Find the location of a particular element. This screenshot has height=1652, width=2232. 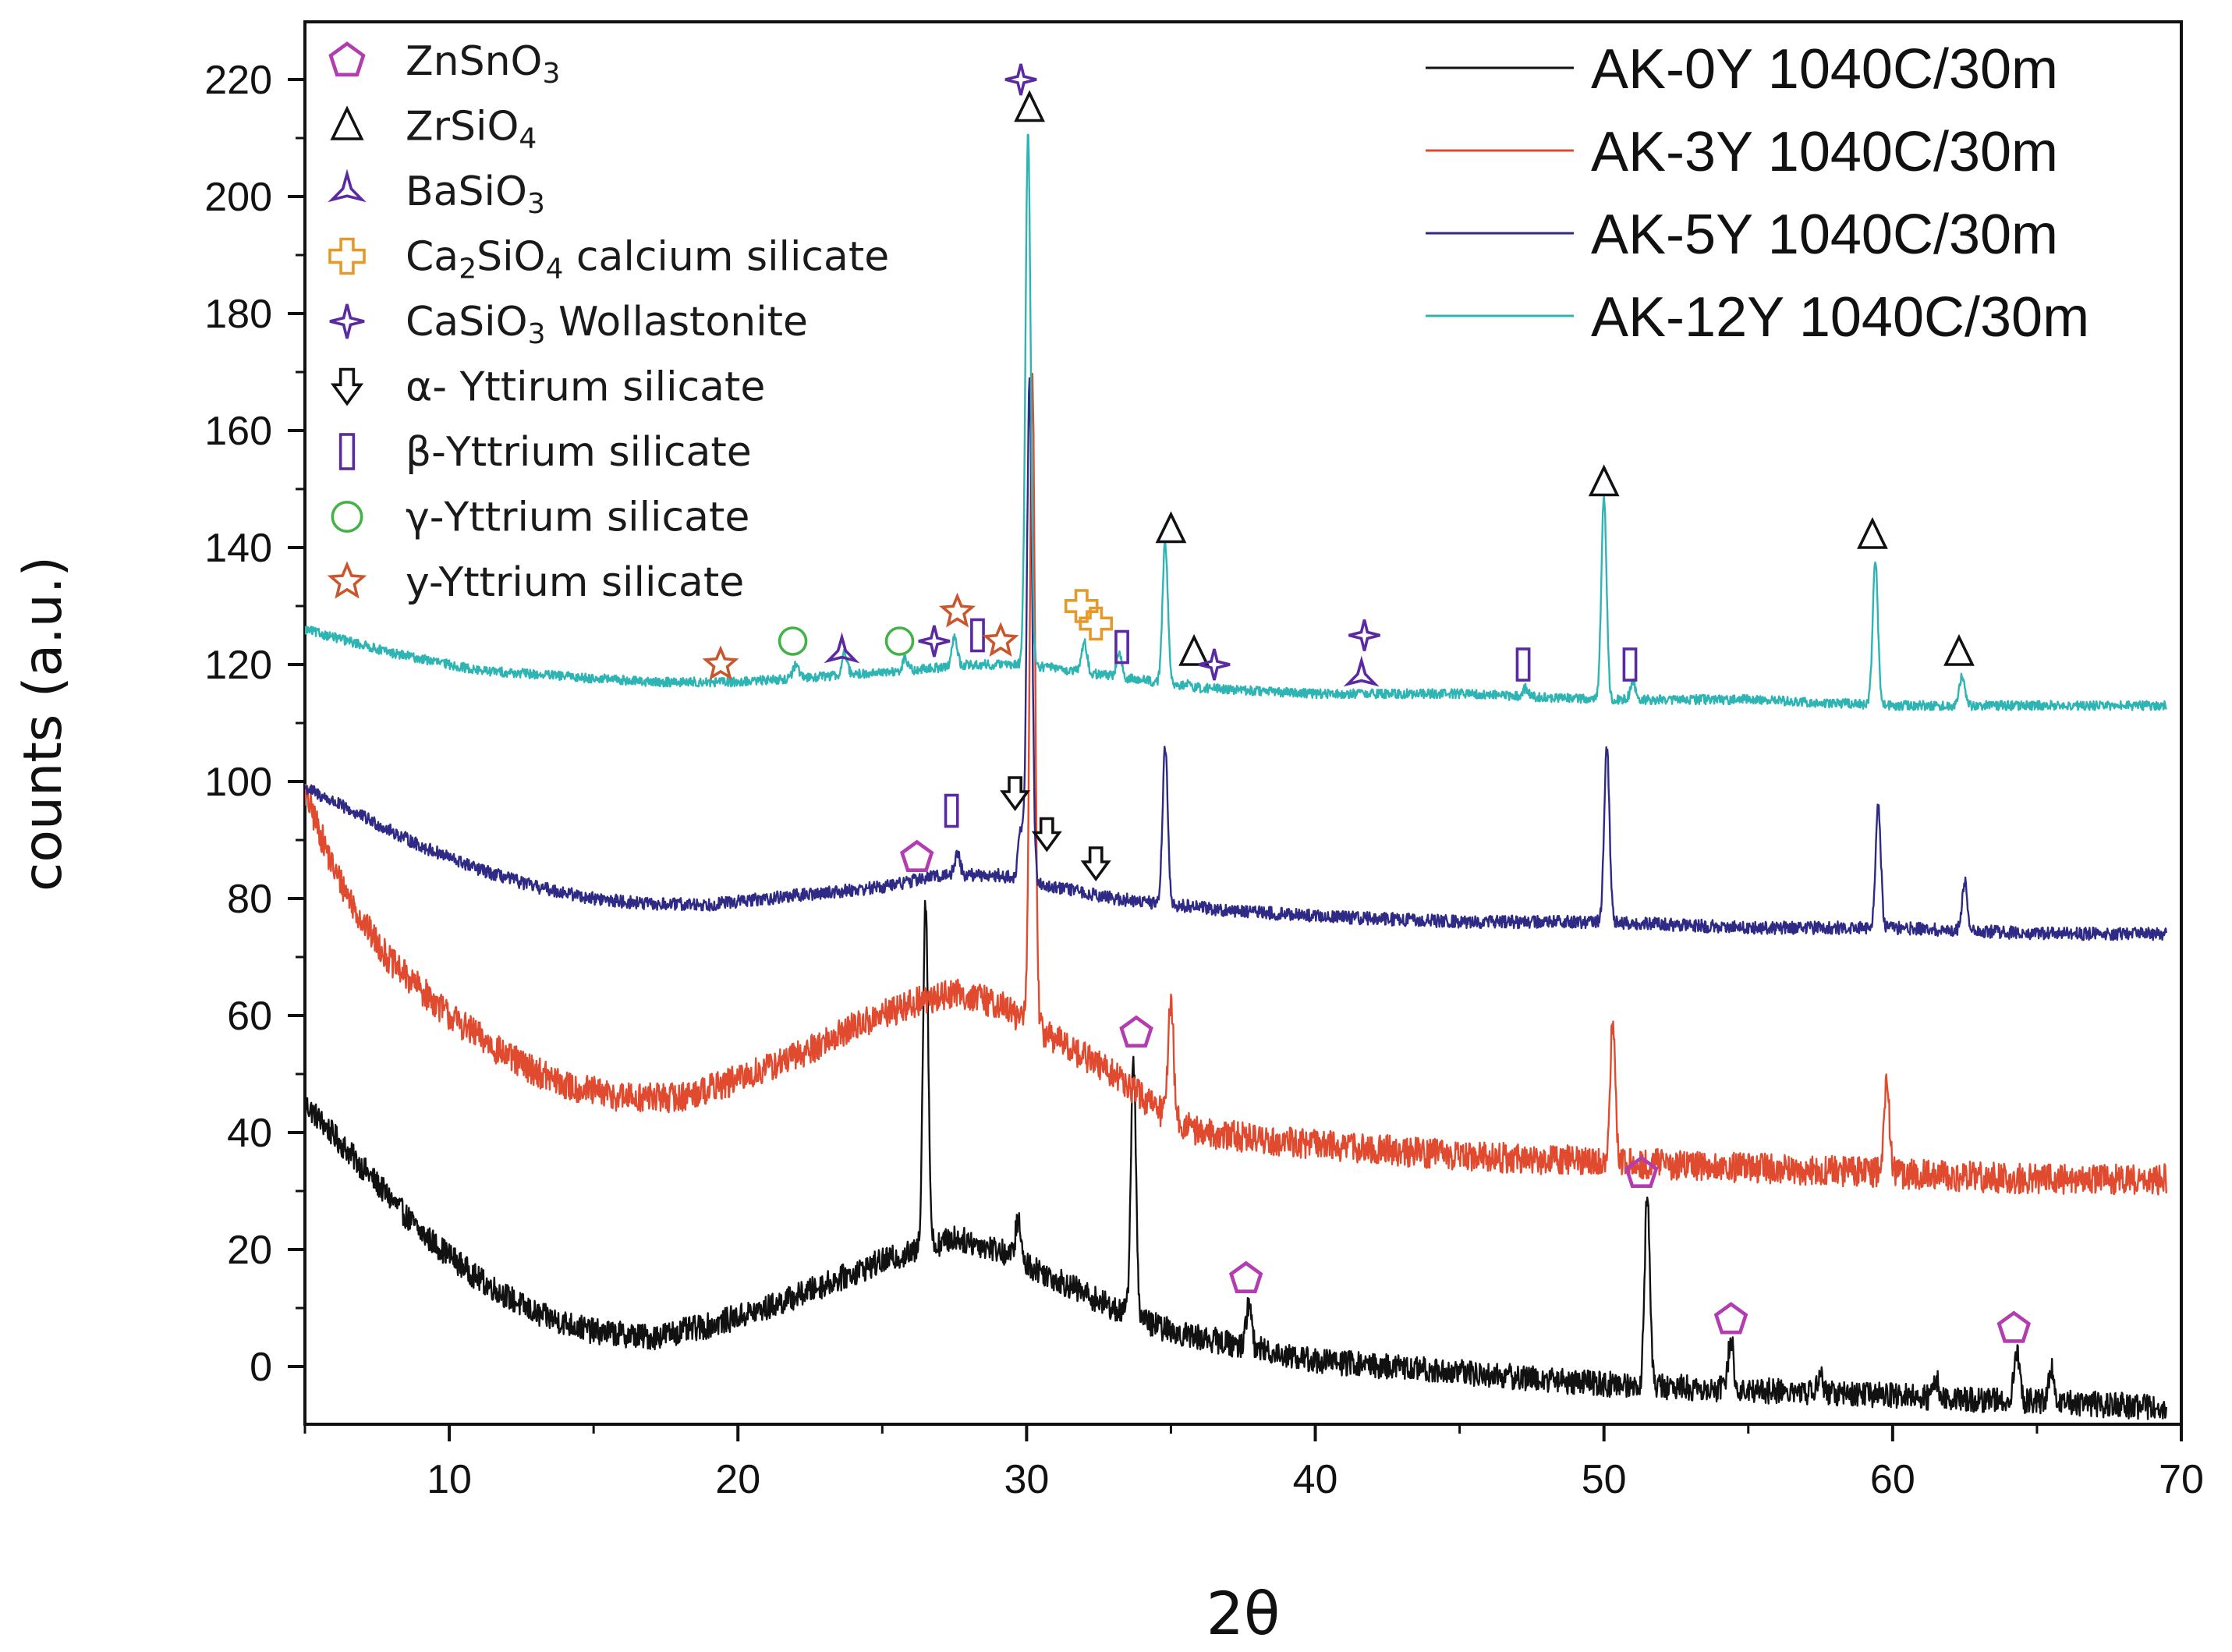

label-part: β-Yttrium silicate is located at coordinates (579, 452).